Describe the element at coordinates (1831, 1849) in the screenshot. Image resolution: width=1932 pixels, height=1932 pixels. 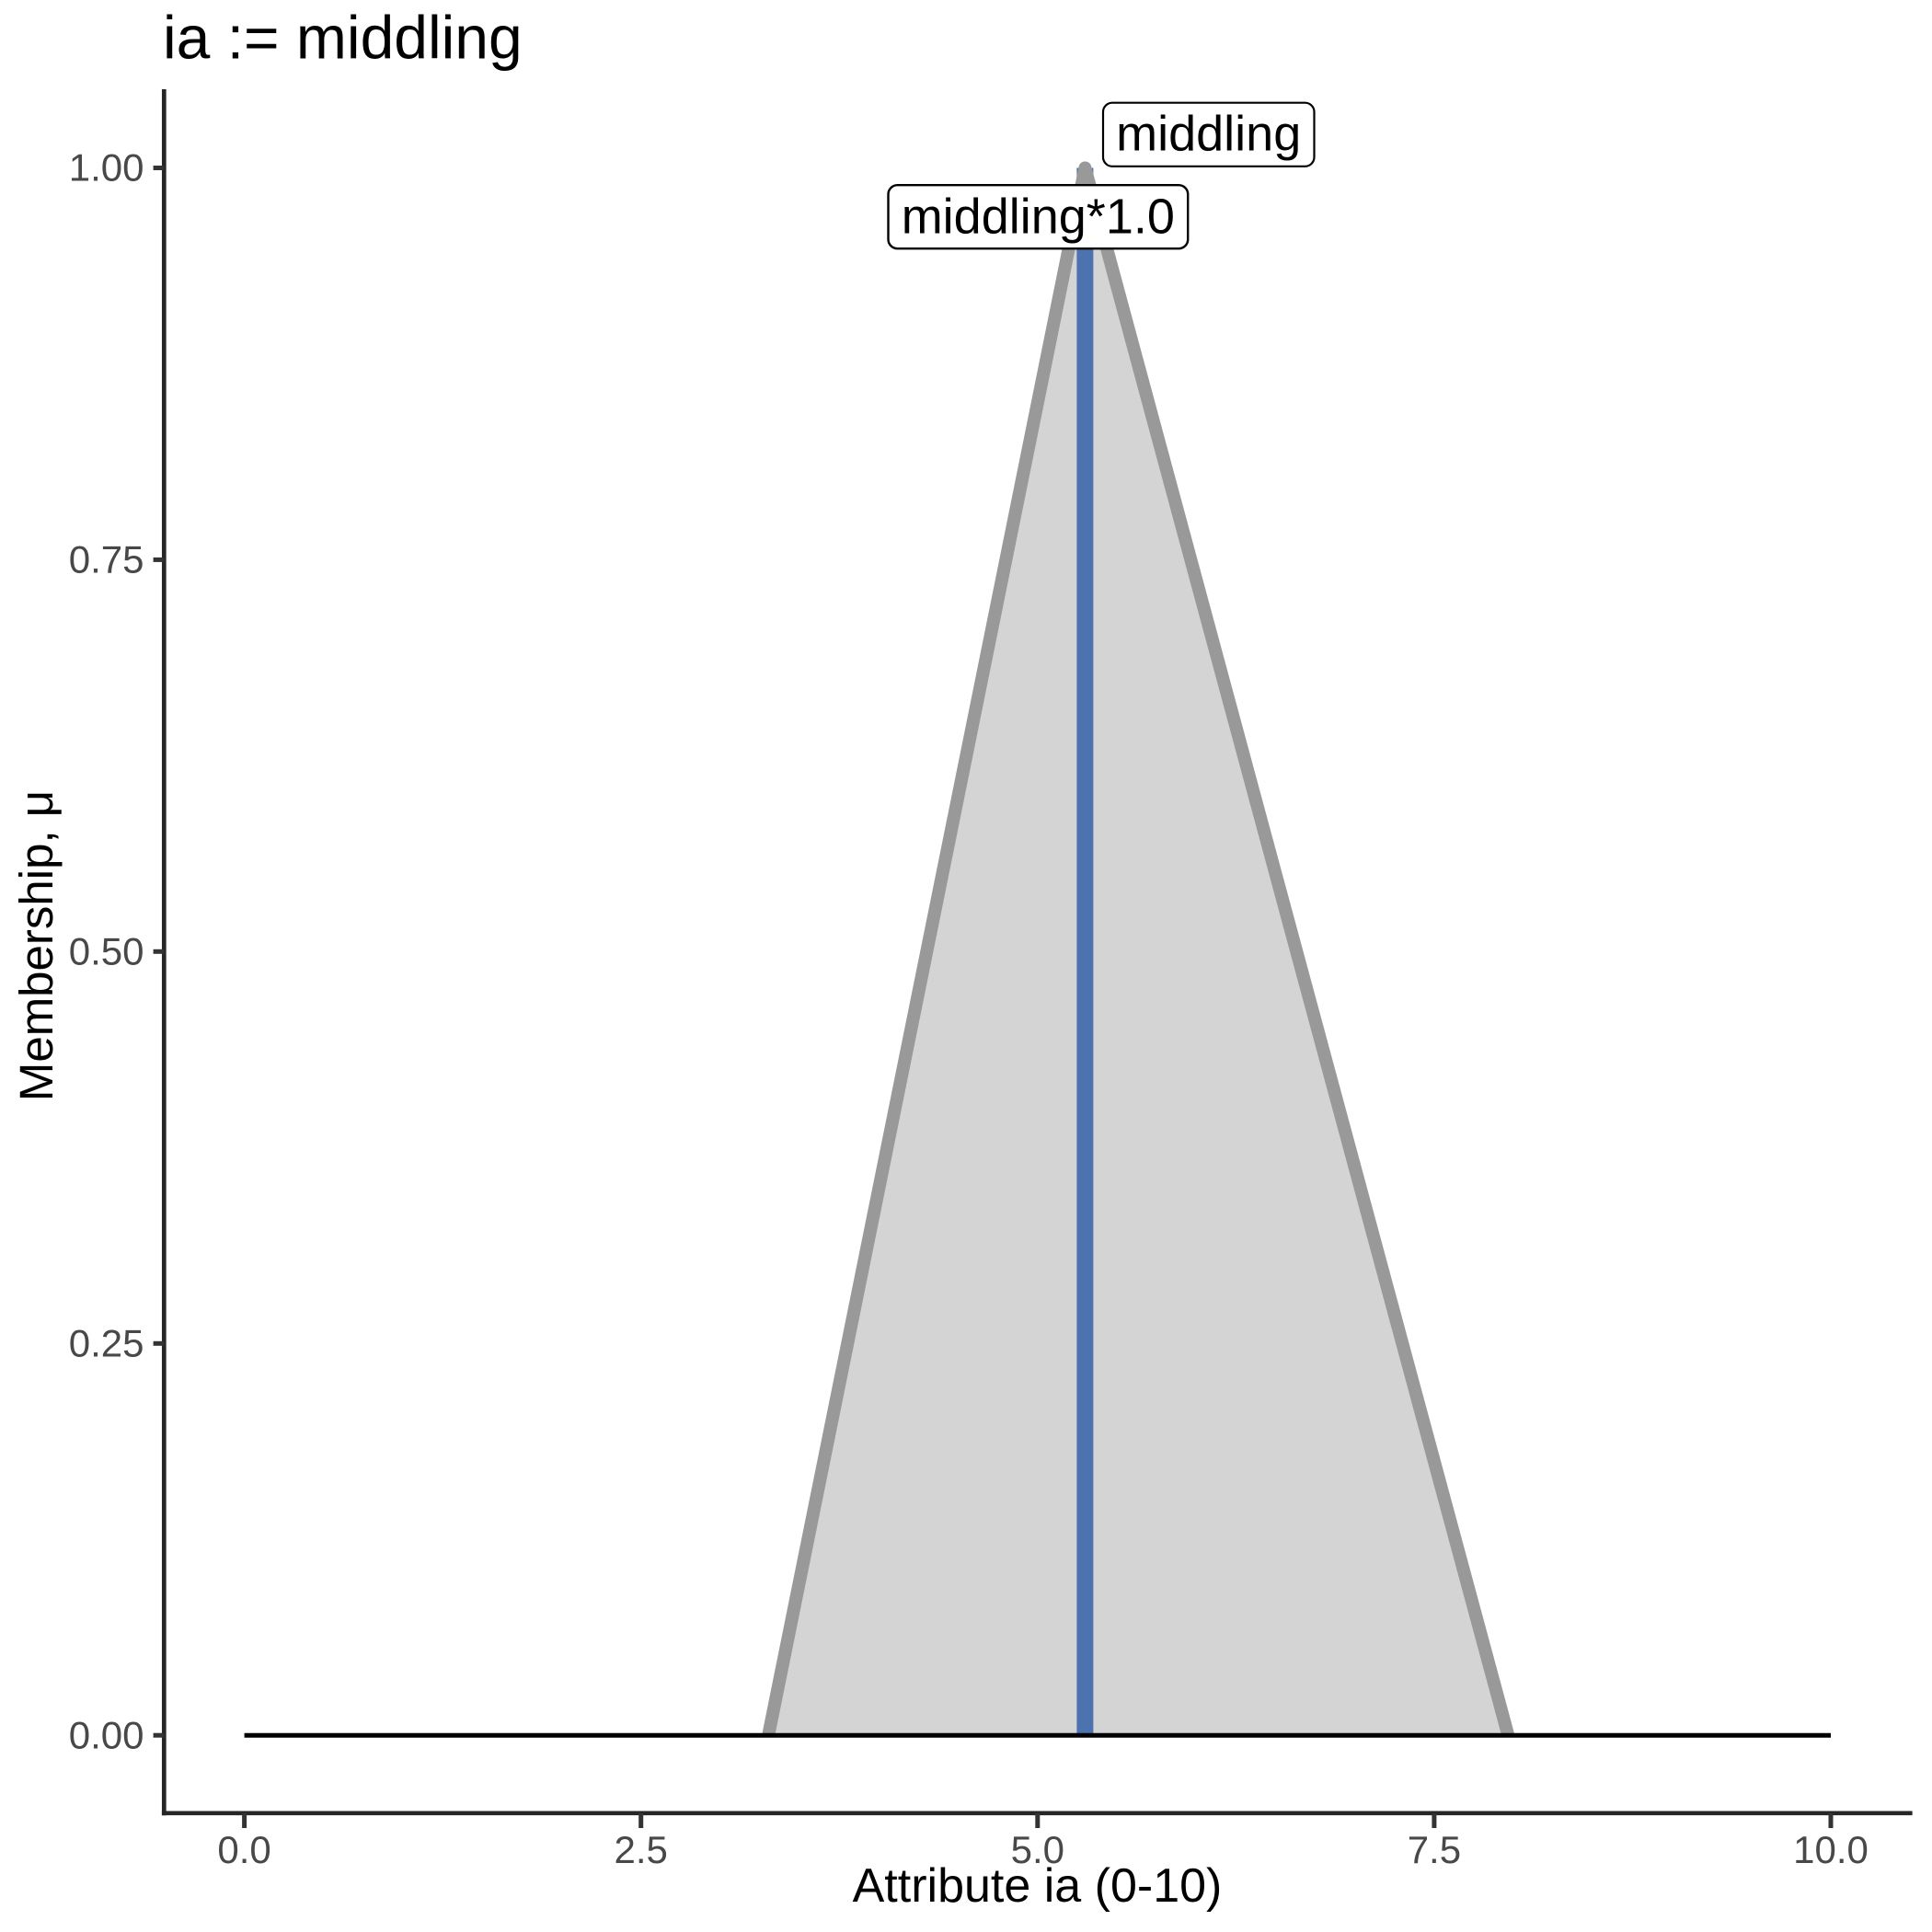
I see `svg-text: 10.0` at that location.